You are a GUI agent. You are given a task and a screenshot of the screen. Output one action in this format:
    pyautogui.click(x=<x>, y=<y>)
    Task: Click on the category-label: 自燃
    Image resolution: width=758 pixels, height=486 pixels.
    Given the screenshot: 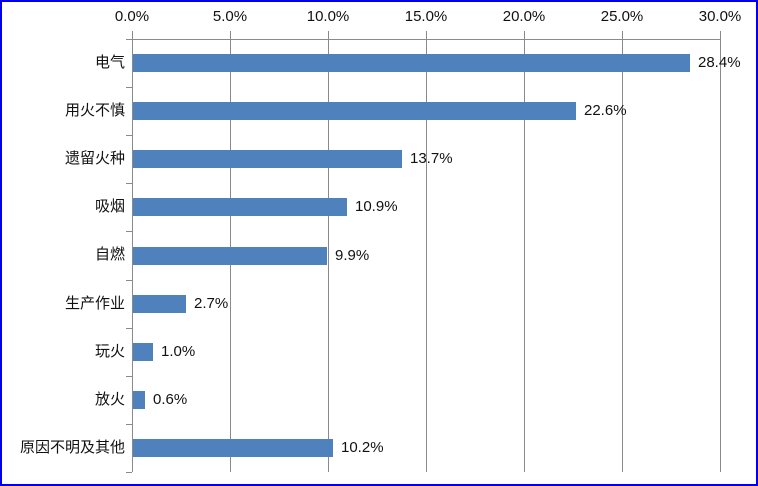 What is the action you would take?
    pyautogui.click(x=109, y=254)
    